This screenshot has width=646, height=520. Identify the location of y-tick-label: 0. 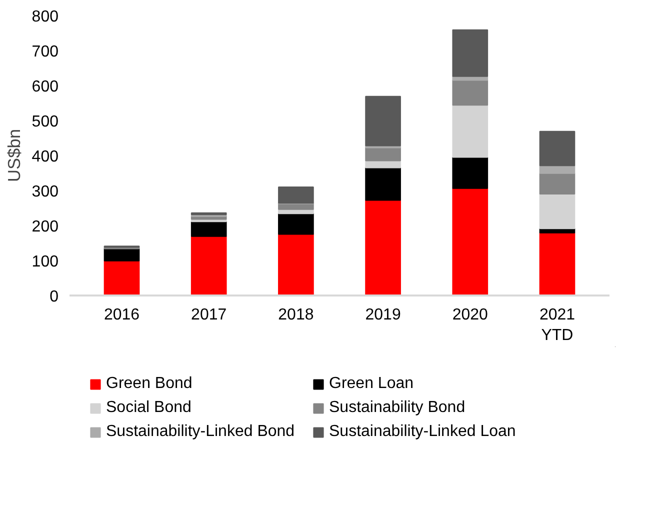
(54, 297).